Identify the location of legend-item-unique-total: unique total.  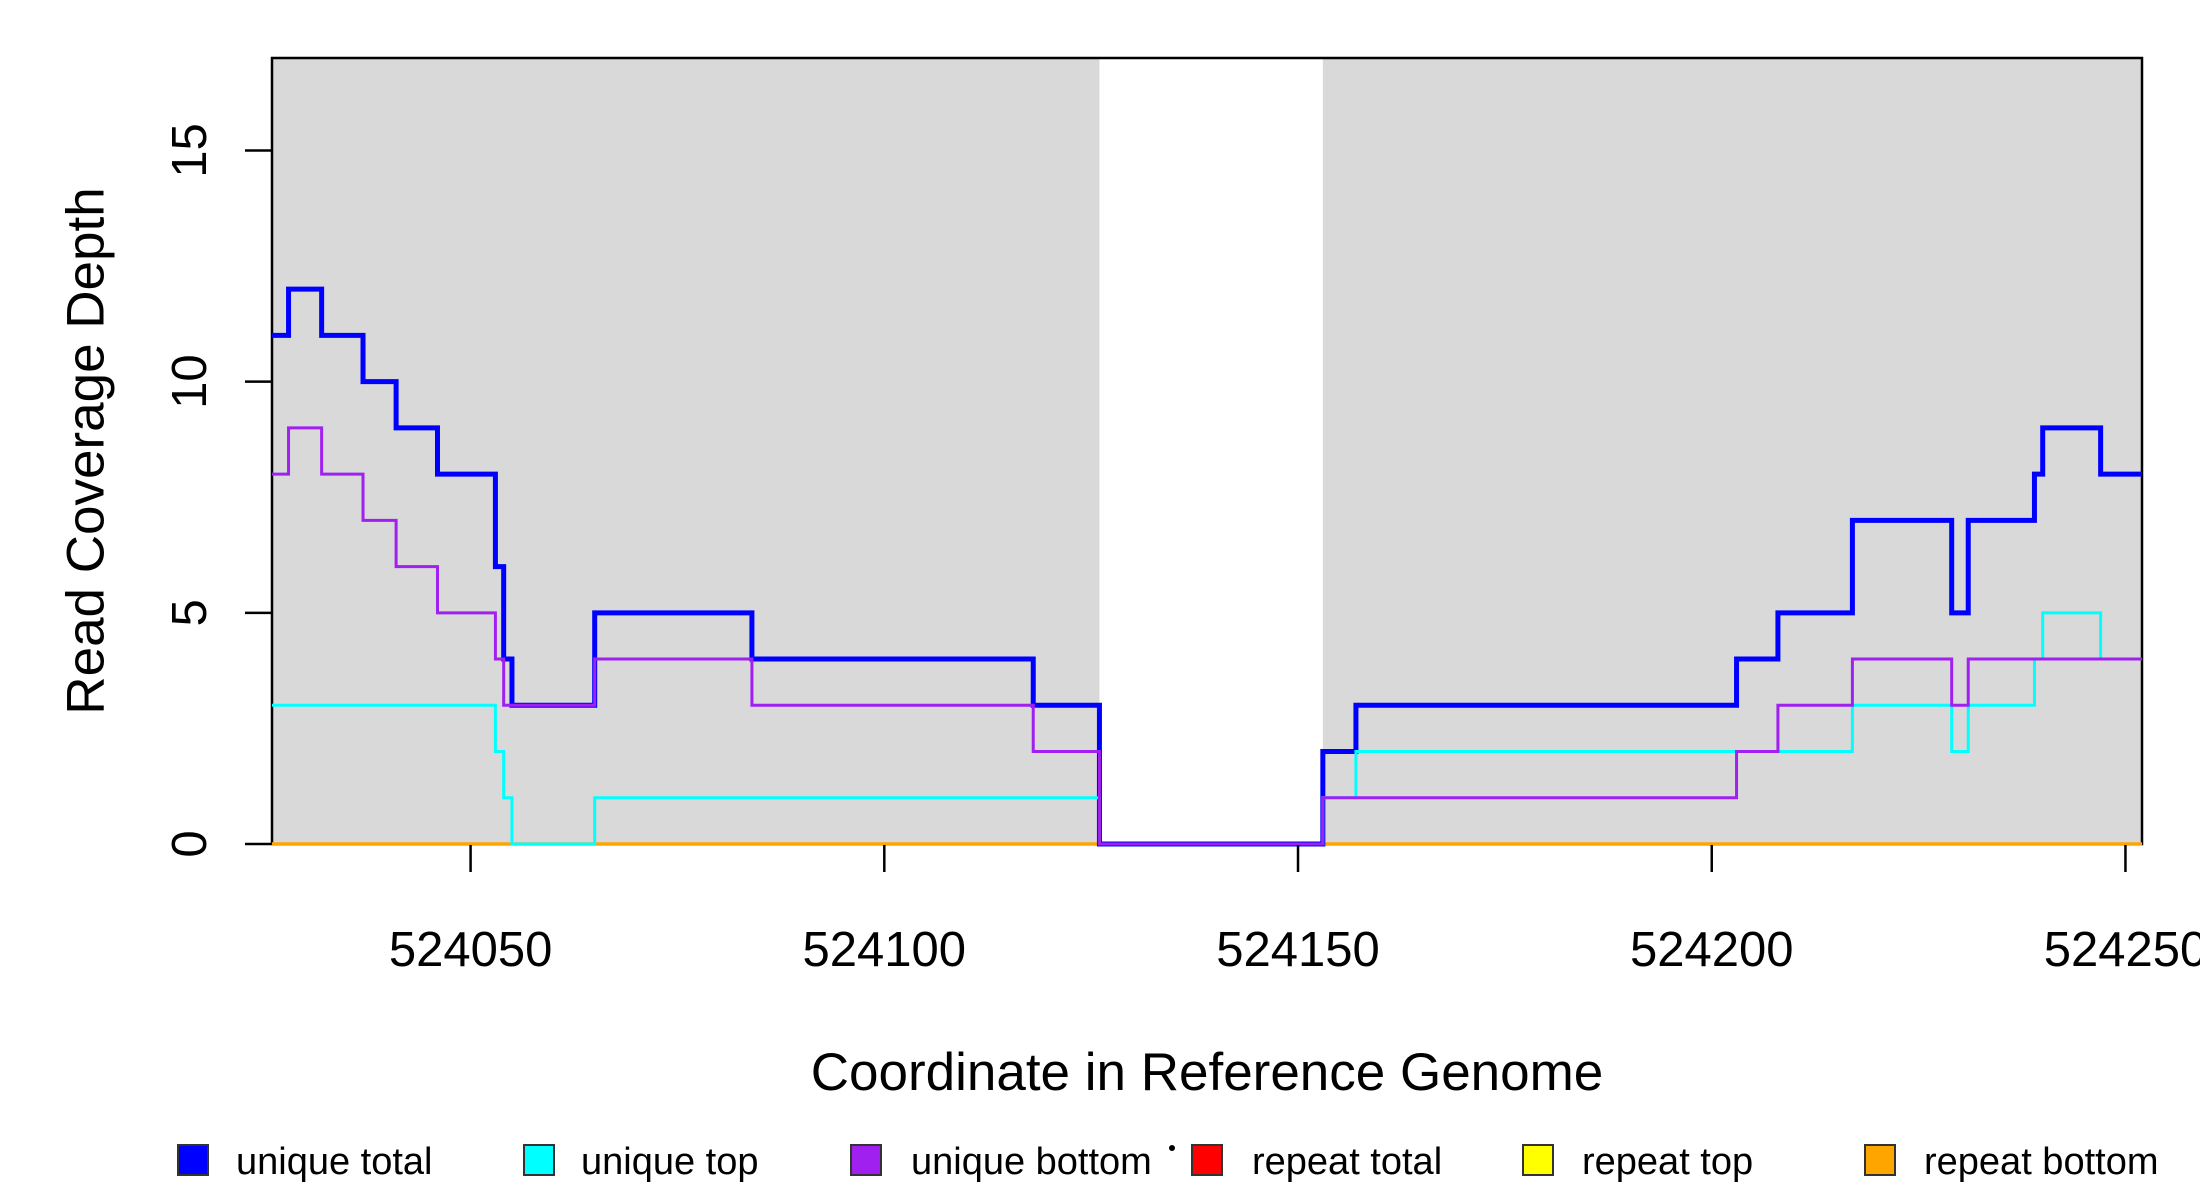
(305, 1162).